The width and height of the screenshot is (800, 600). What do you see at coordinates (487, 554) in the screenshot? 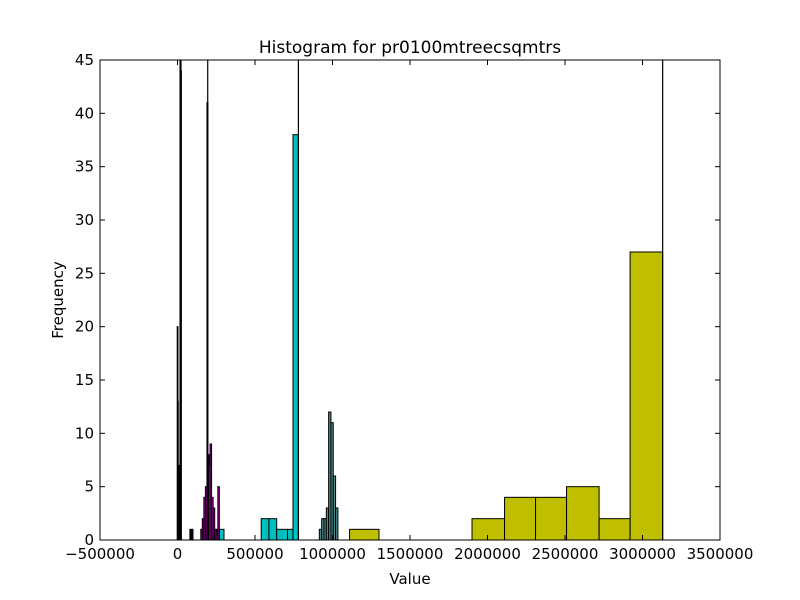
I see `x-tick-label: 2000000` at bounding box center [487, 554].